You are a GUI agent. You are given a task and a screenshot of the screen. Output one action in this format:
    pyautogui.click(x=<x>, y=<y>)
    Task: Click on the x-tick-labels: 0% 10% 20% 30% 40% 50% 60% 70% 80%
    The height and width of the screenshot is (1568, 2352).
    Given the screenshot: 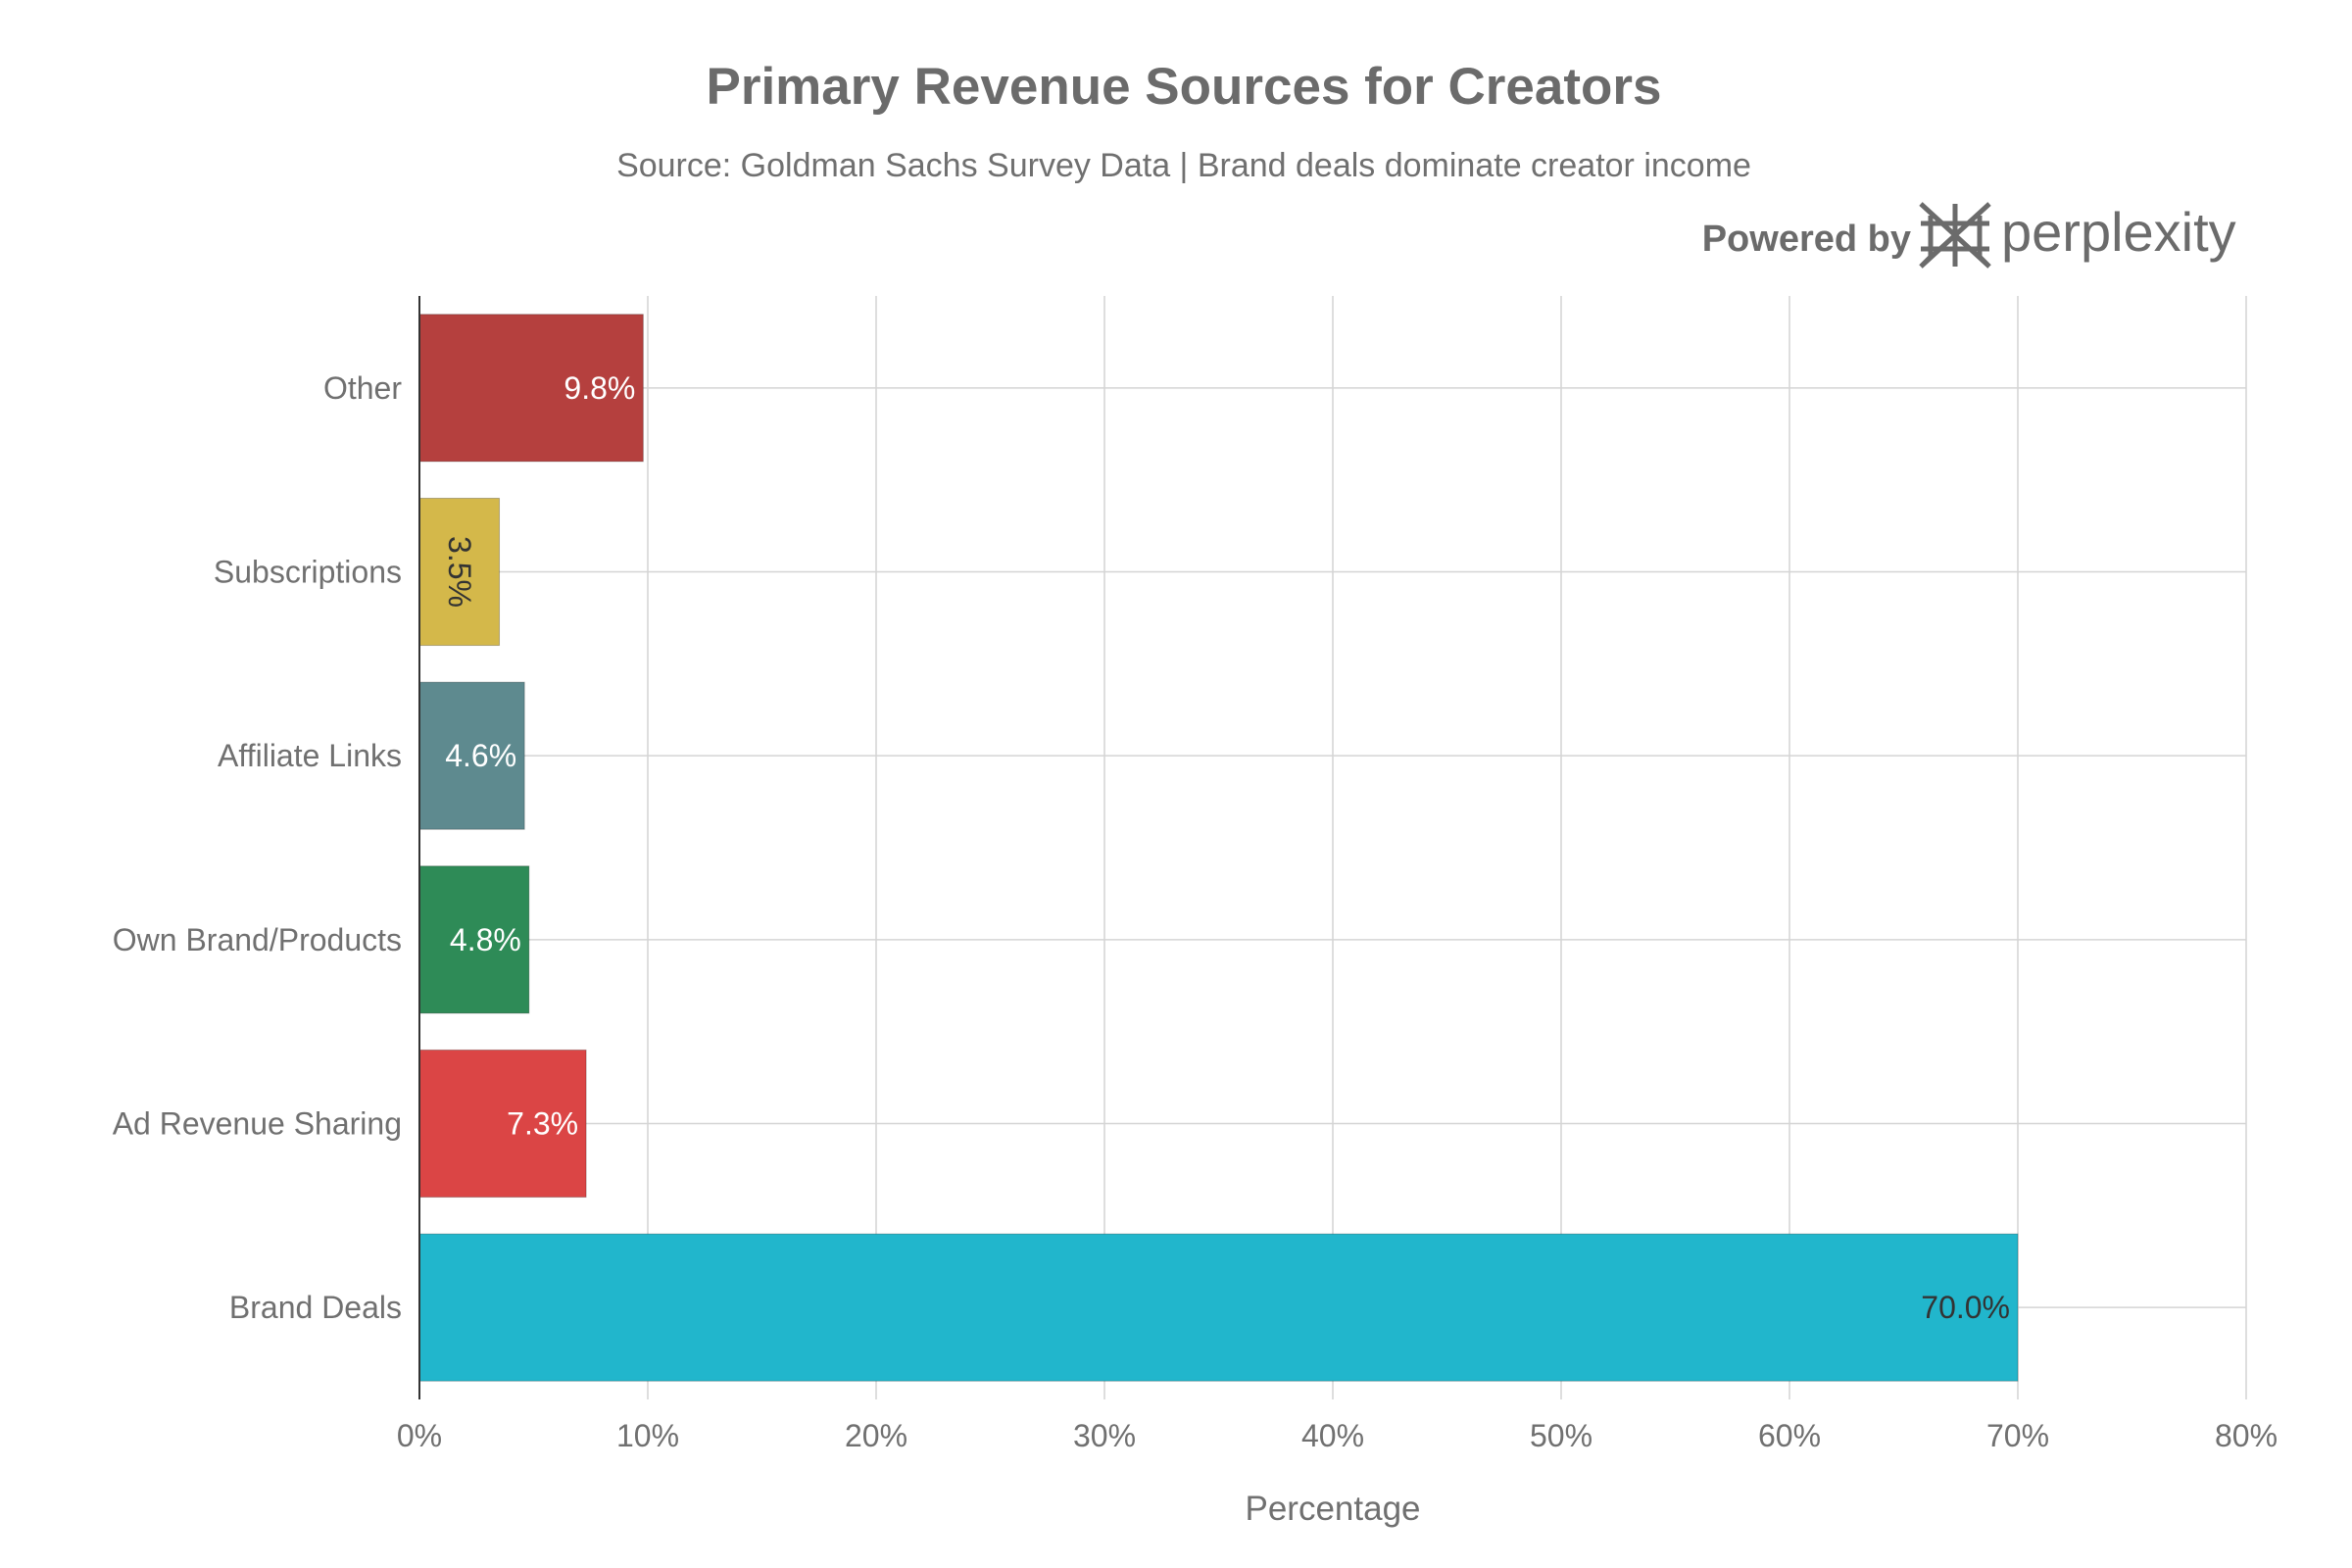 What is the action you would take?
    pyautogui.click(x=1337, y=1435)
    